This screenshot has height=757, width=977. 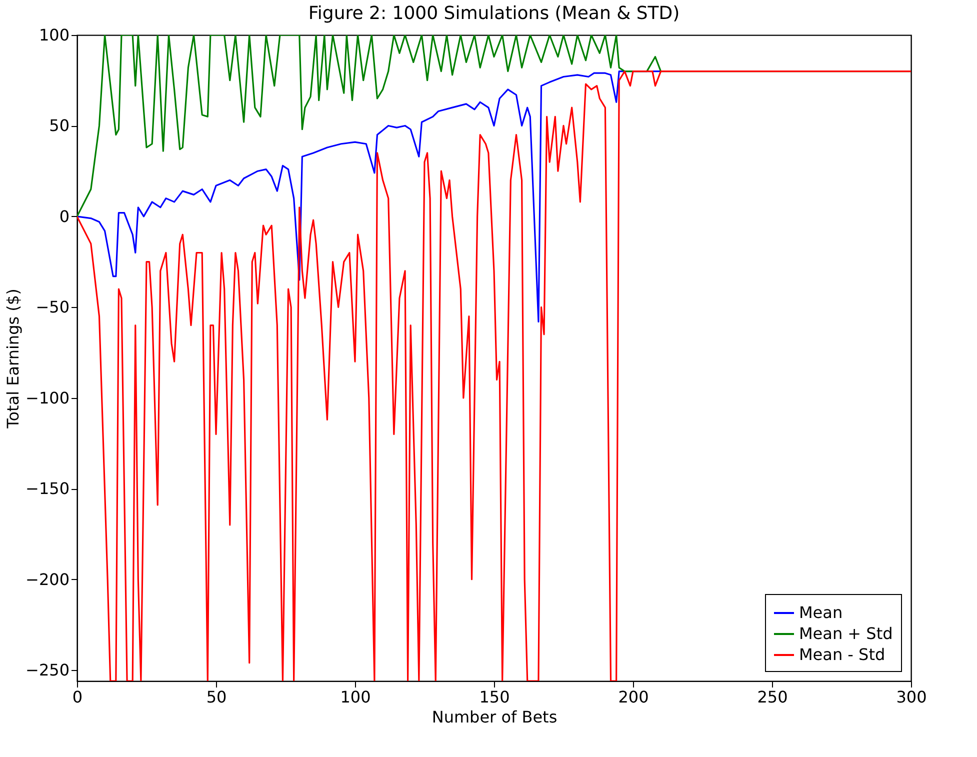 What do you see at coordinates (494, 13) in the screenshot?
I see `chart-title: Figure 2: 1000 Simulations (Mean & STD)` at bounding box center [494, 13].